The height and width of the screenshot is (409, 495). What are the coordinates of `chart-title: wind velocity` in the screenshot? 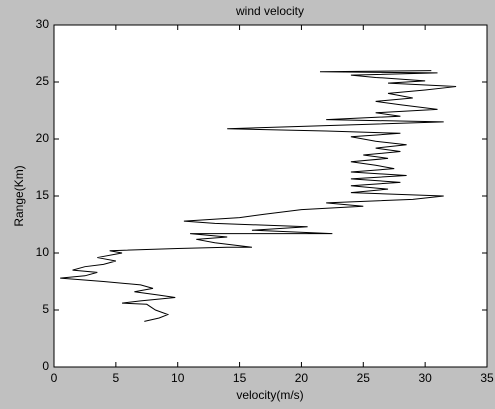 It's located at (269, 11).